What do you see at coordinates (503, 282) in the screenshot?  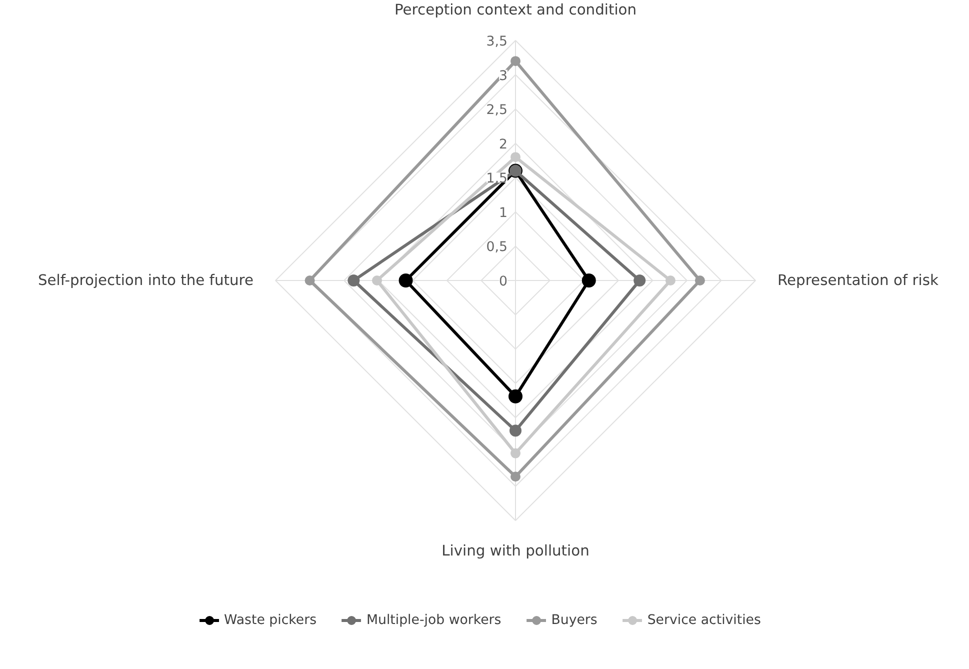 I see `y-tick-label: 0` at bounding box center [503, 282].